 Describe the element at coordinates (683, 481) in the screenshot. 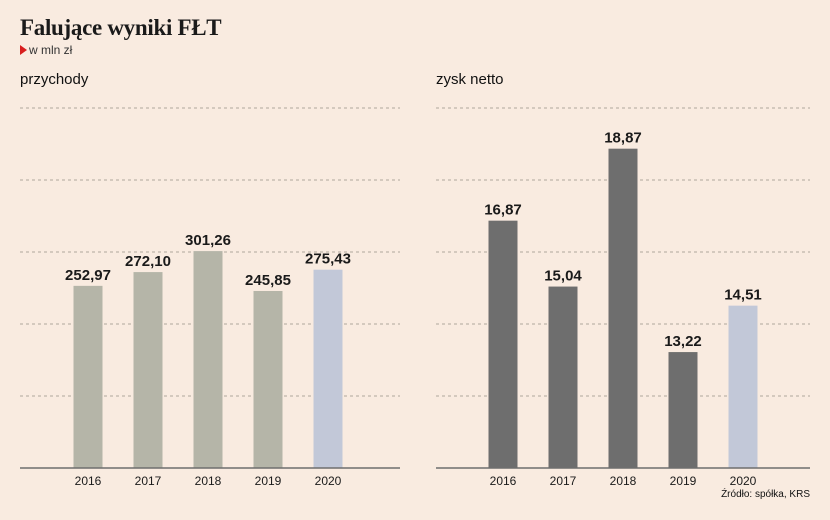

I see `profit-tick-label-2019: 2019` at that location.